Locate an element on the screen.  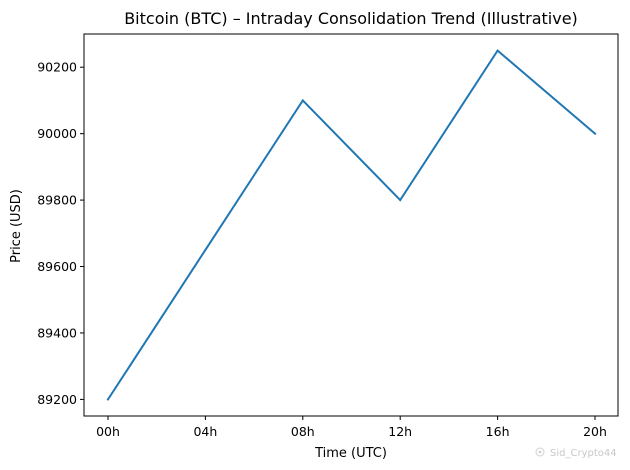
y-tick-label: 89200 is located at coordinates (57, 399).